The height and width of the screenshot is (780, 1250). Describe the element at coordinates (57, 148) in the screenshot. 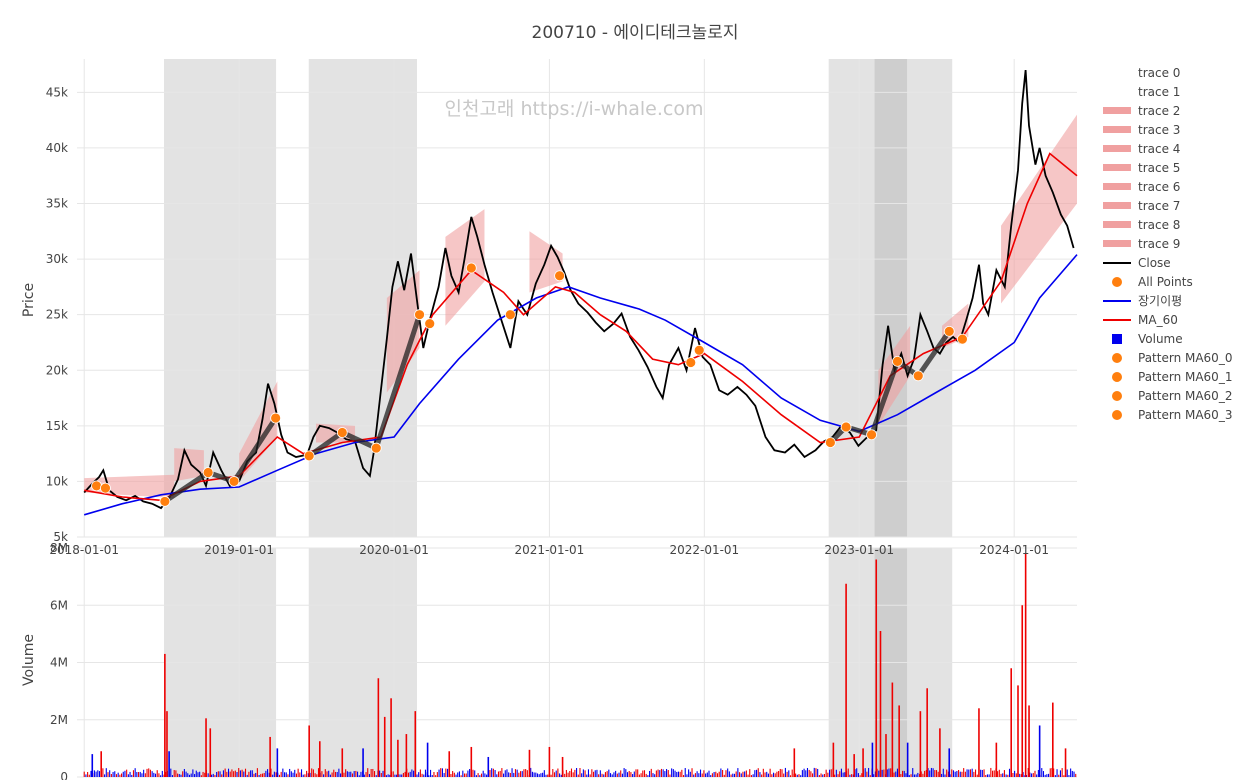

I see `price-tick-label-7: 40k` at that location.